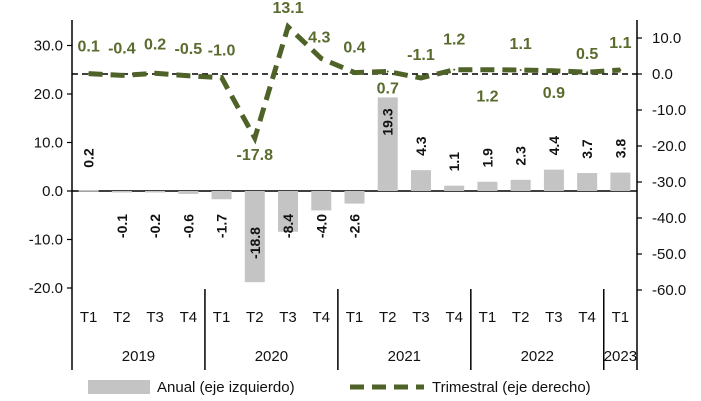 This screenshot has height=401, width=701. I want to click on bar-data-label: 0.2, so click(89, 158).